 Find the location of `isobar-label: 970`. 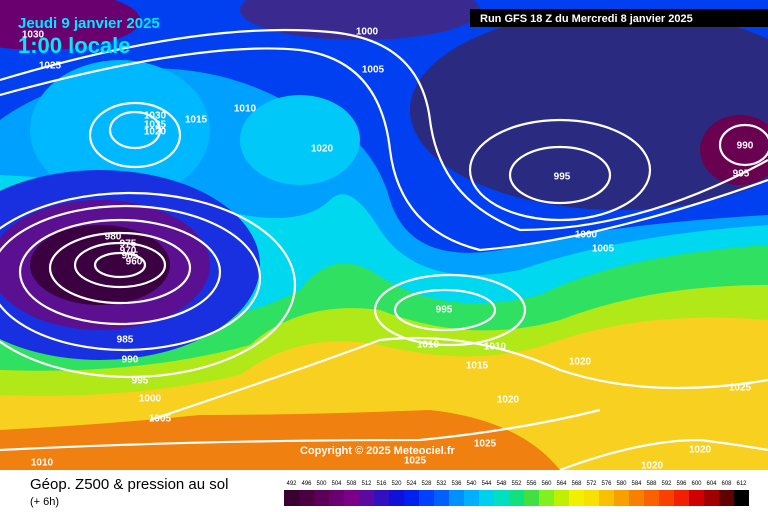

isobar-label: 970 is located at coordinates (128, 251).